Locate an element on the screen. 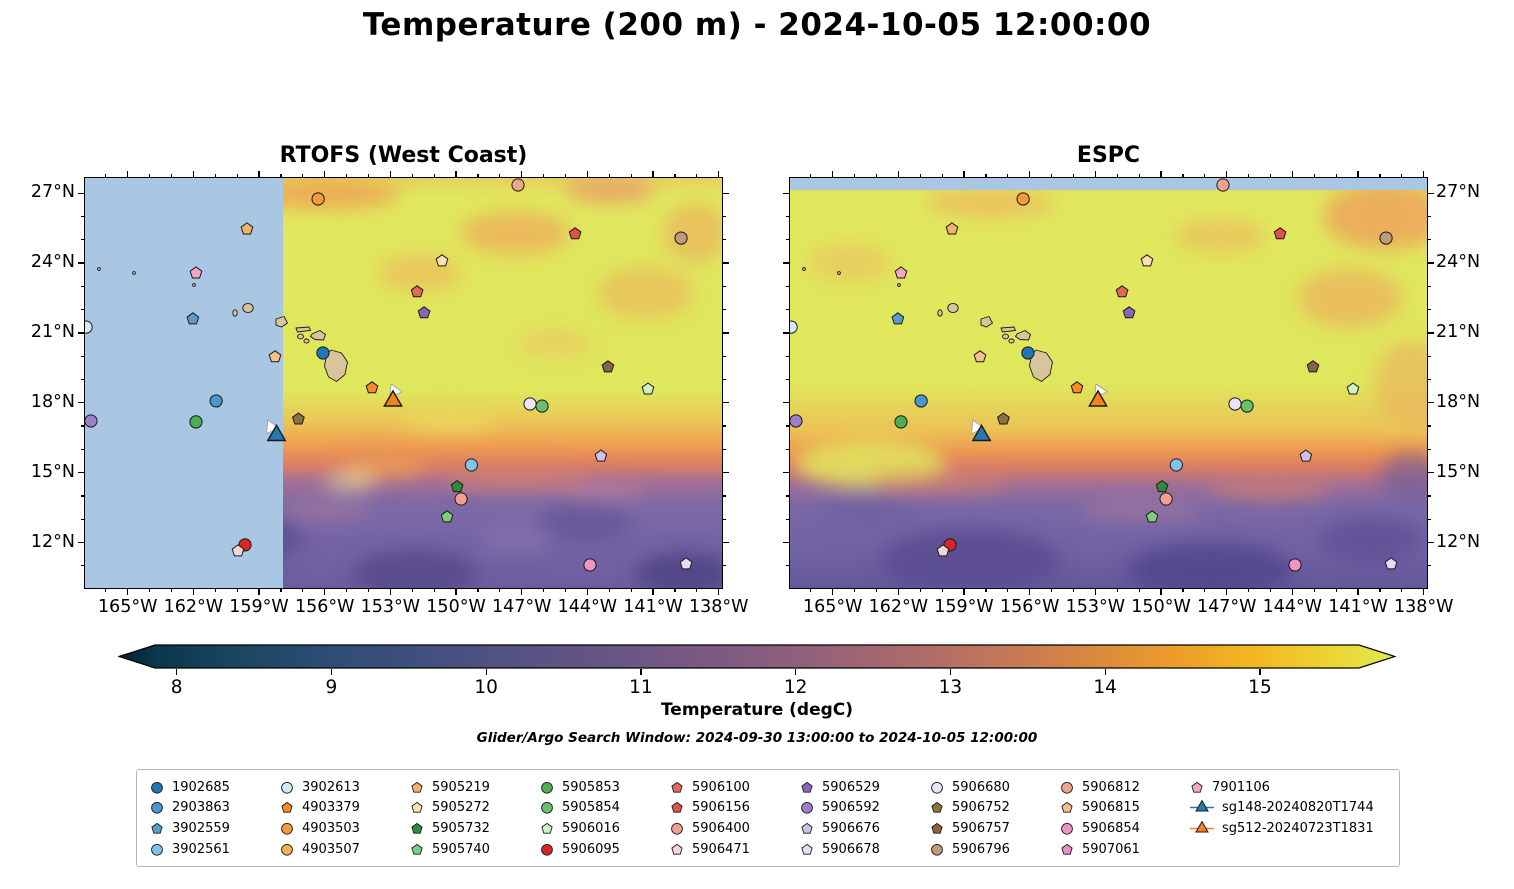  legend-item-5906854: 5906854 is located at coordinates (1124, 828).